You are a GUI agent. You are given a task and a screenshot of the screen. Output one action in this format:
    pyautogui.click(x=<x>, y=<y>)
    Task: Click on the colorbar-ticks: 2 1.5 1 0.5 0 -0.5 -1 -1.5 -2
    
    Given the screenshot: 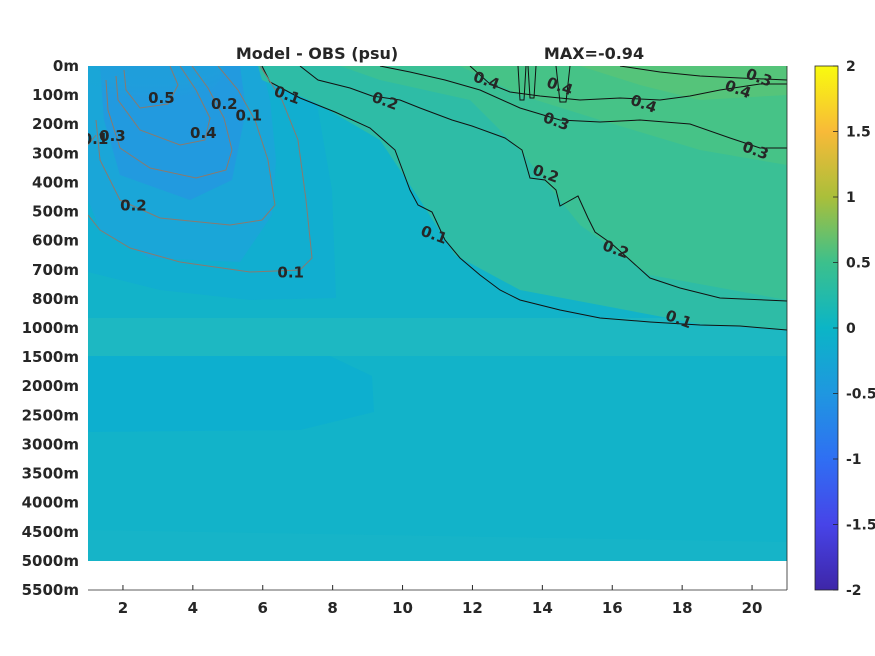 What is the action you would take?
    pyautogui.click(x=854, y=329)
    